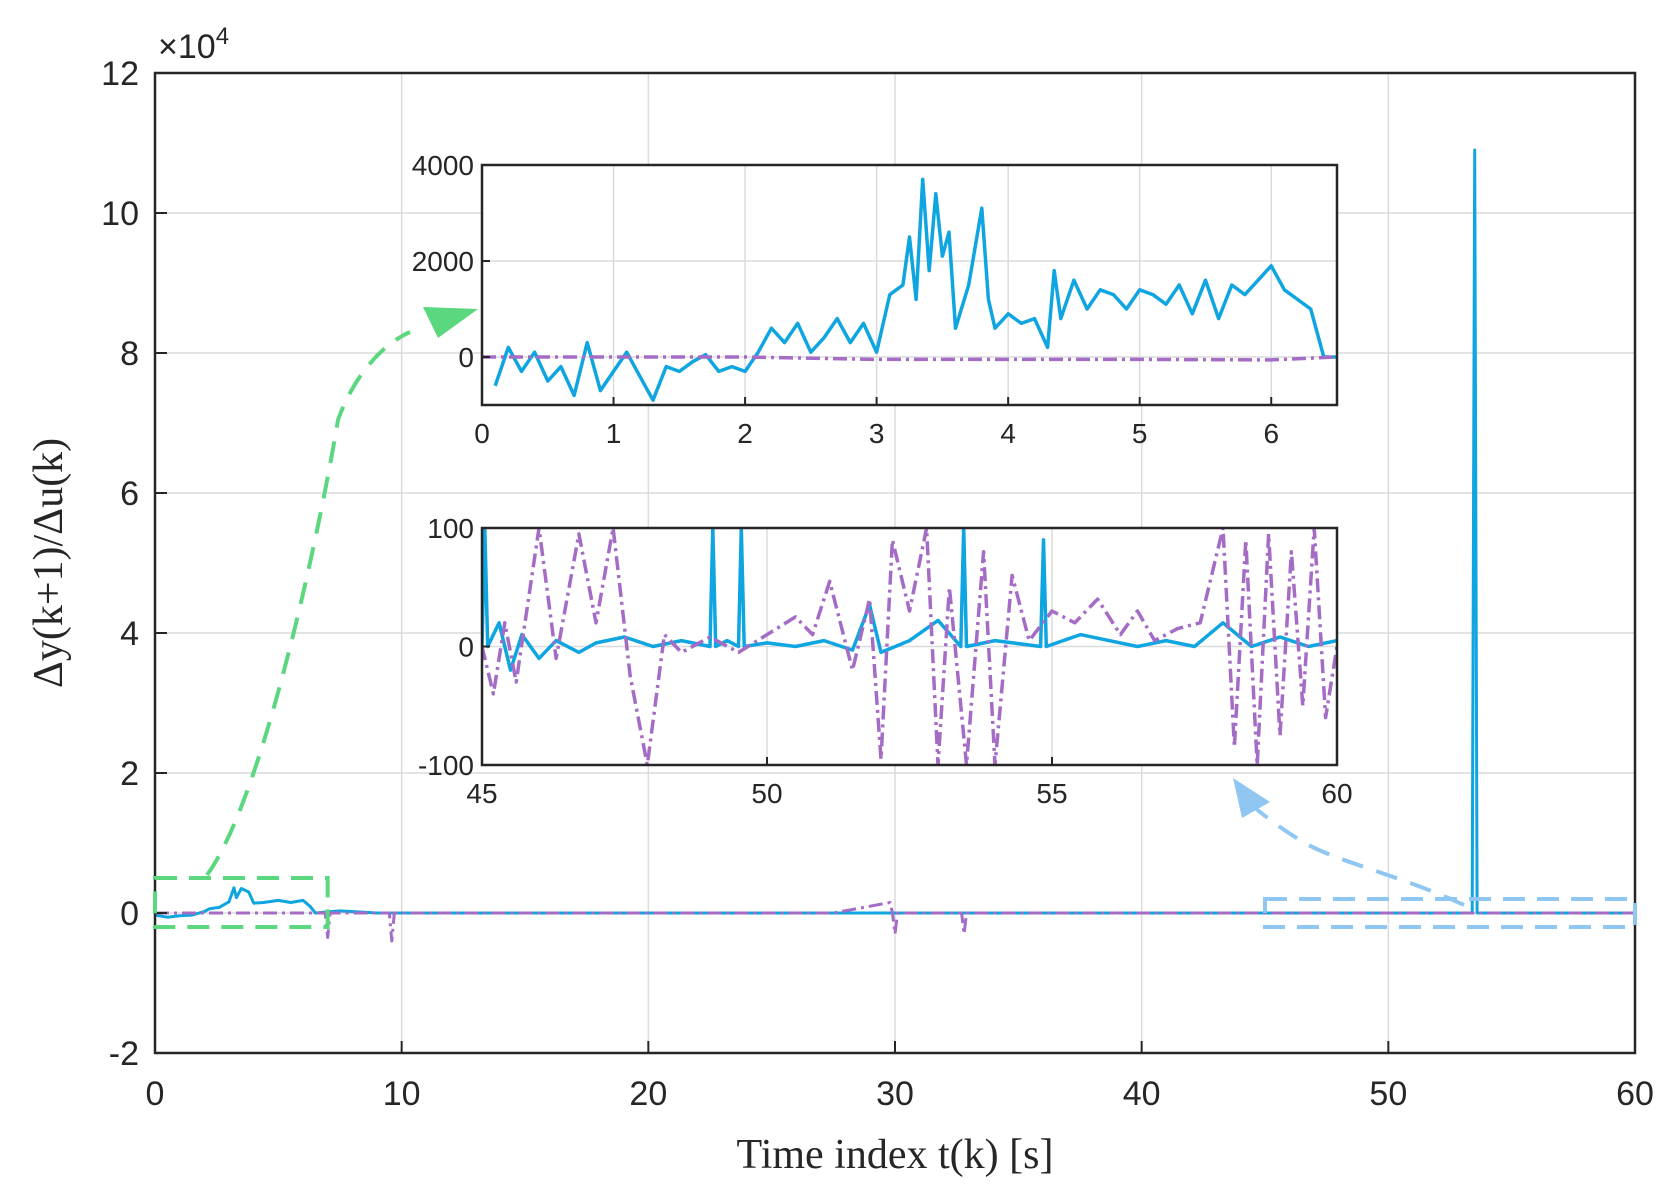 This screenshot has width=1668, height=1200. What do you see at coordinates (443, 165) in the screenshot?
I see `inset-top-y-tick-label: 4000` at bounding box center [443, 165].